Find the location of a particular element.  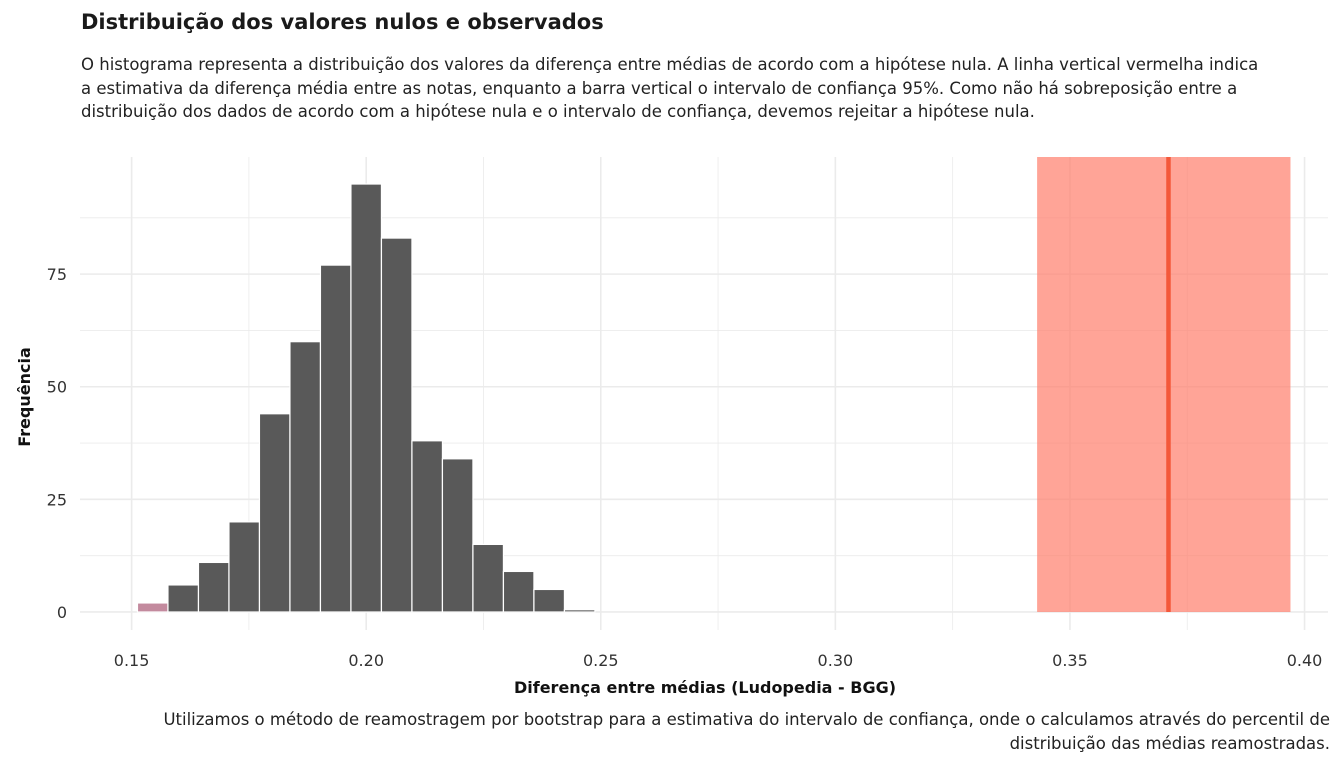

x-tick-label: 0.35 is located at coordinates (1070, 660).